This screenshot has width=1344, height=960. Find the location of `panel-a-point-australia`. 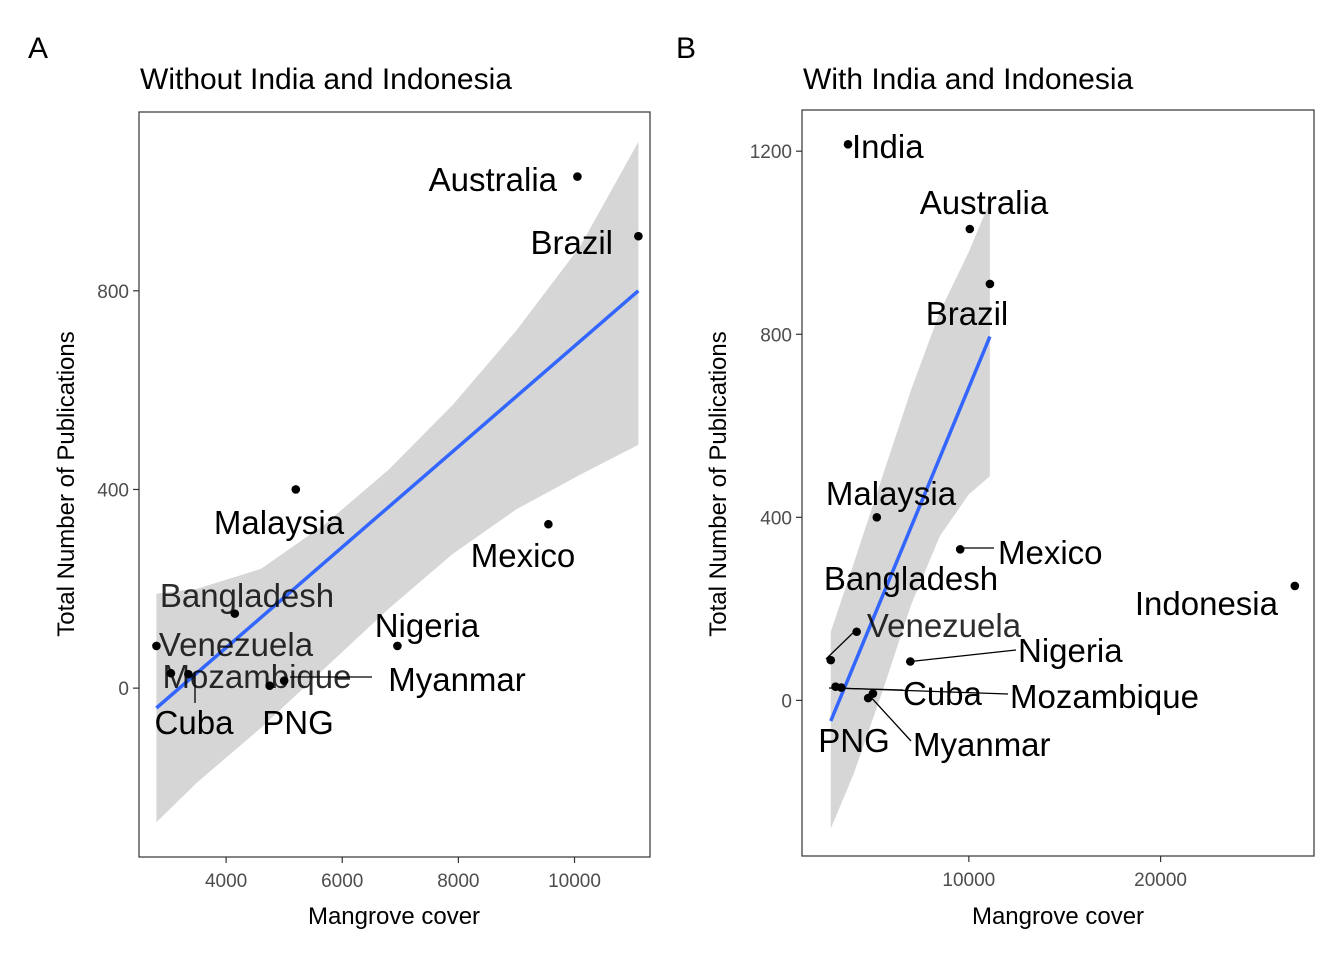

panel-a-point-australia is located at coordinates (577, 176).